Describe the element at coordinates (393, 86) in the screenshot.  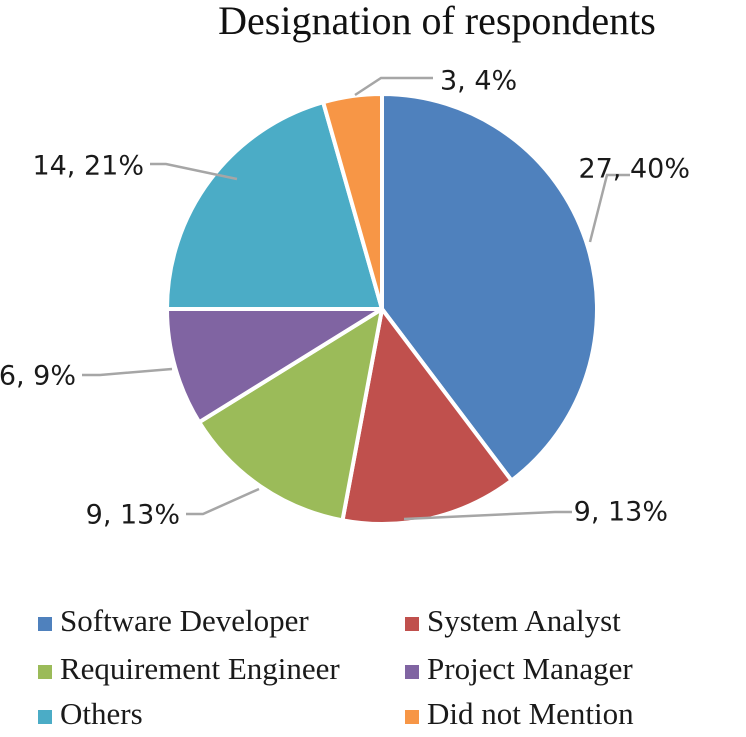
I see `leader-line-did-not-mention` at that location.